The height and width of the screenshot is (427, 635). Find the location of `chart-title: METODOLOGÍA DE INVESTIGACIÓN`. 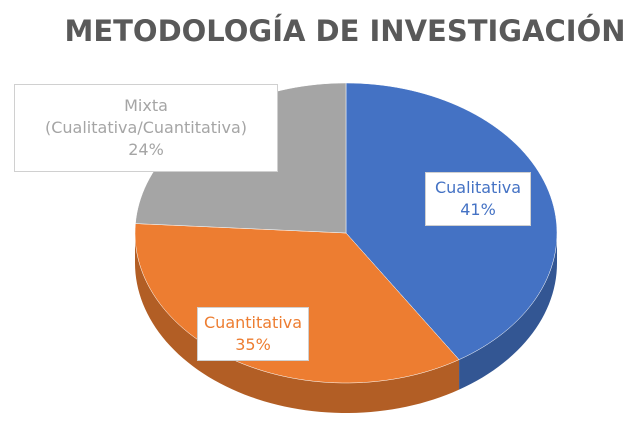

chart-title: METODOLOGÍA DE INVESTIGACIÓN is located at coordinates (345, 31).